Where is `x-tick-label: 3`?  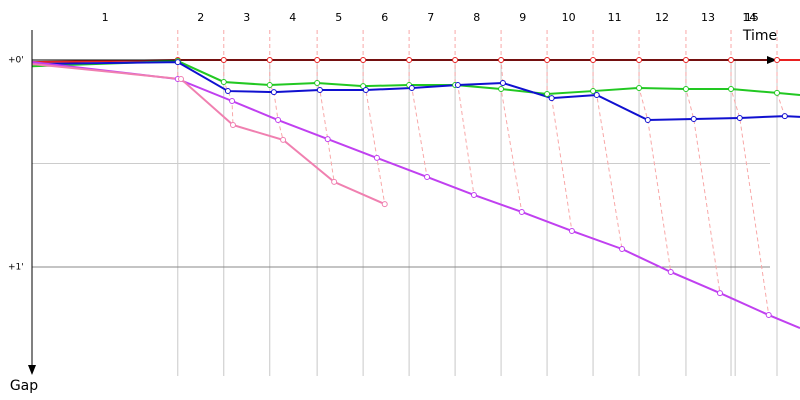
x-tick-label: 3 is located at coordinates (246, 17).